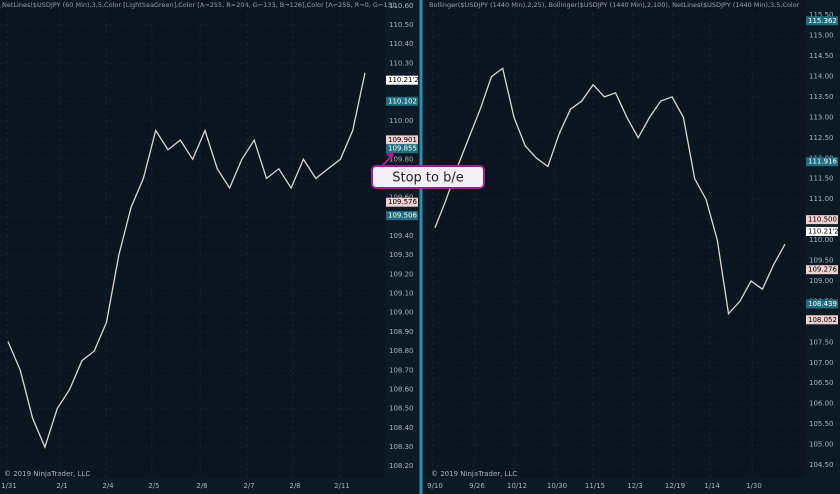 The width and height of the screenshot is (840, 494). I want to click on price-tag-label: 109.855, so click(402, 149).